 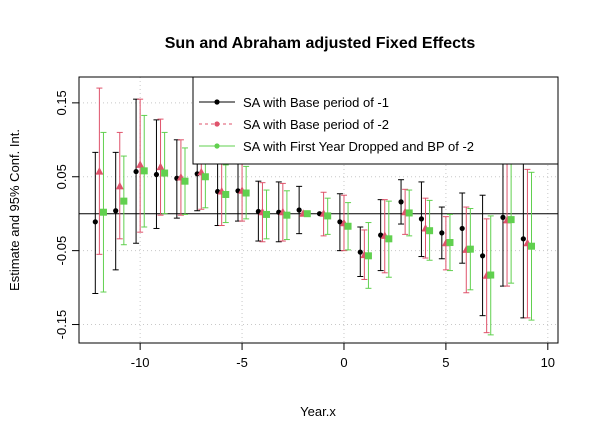 What do you see at coordinates (66, 214) in the screenshot?
I see `y-axis: -0.15 -0.05 0.05 0.15` at bounding box center [66, 214].